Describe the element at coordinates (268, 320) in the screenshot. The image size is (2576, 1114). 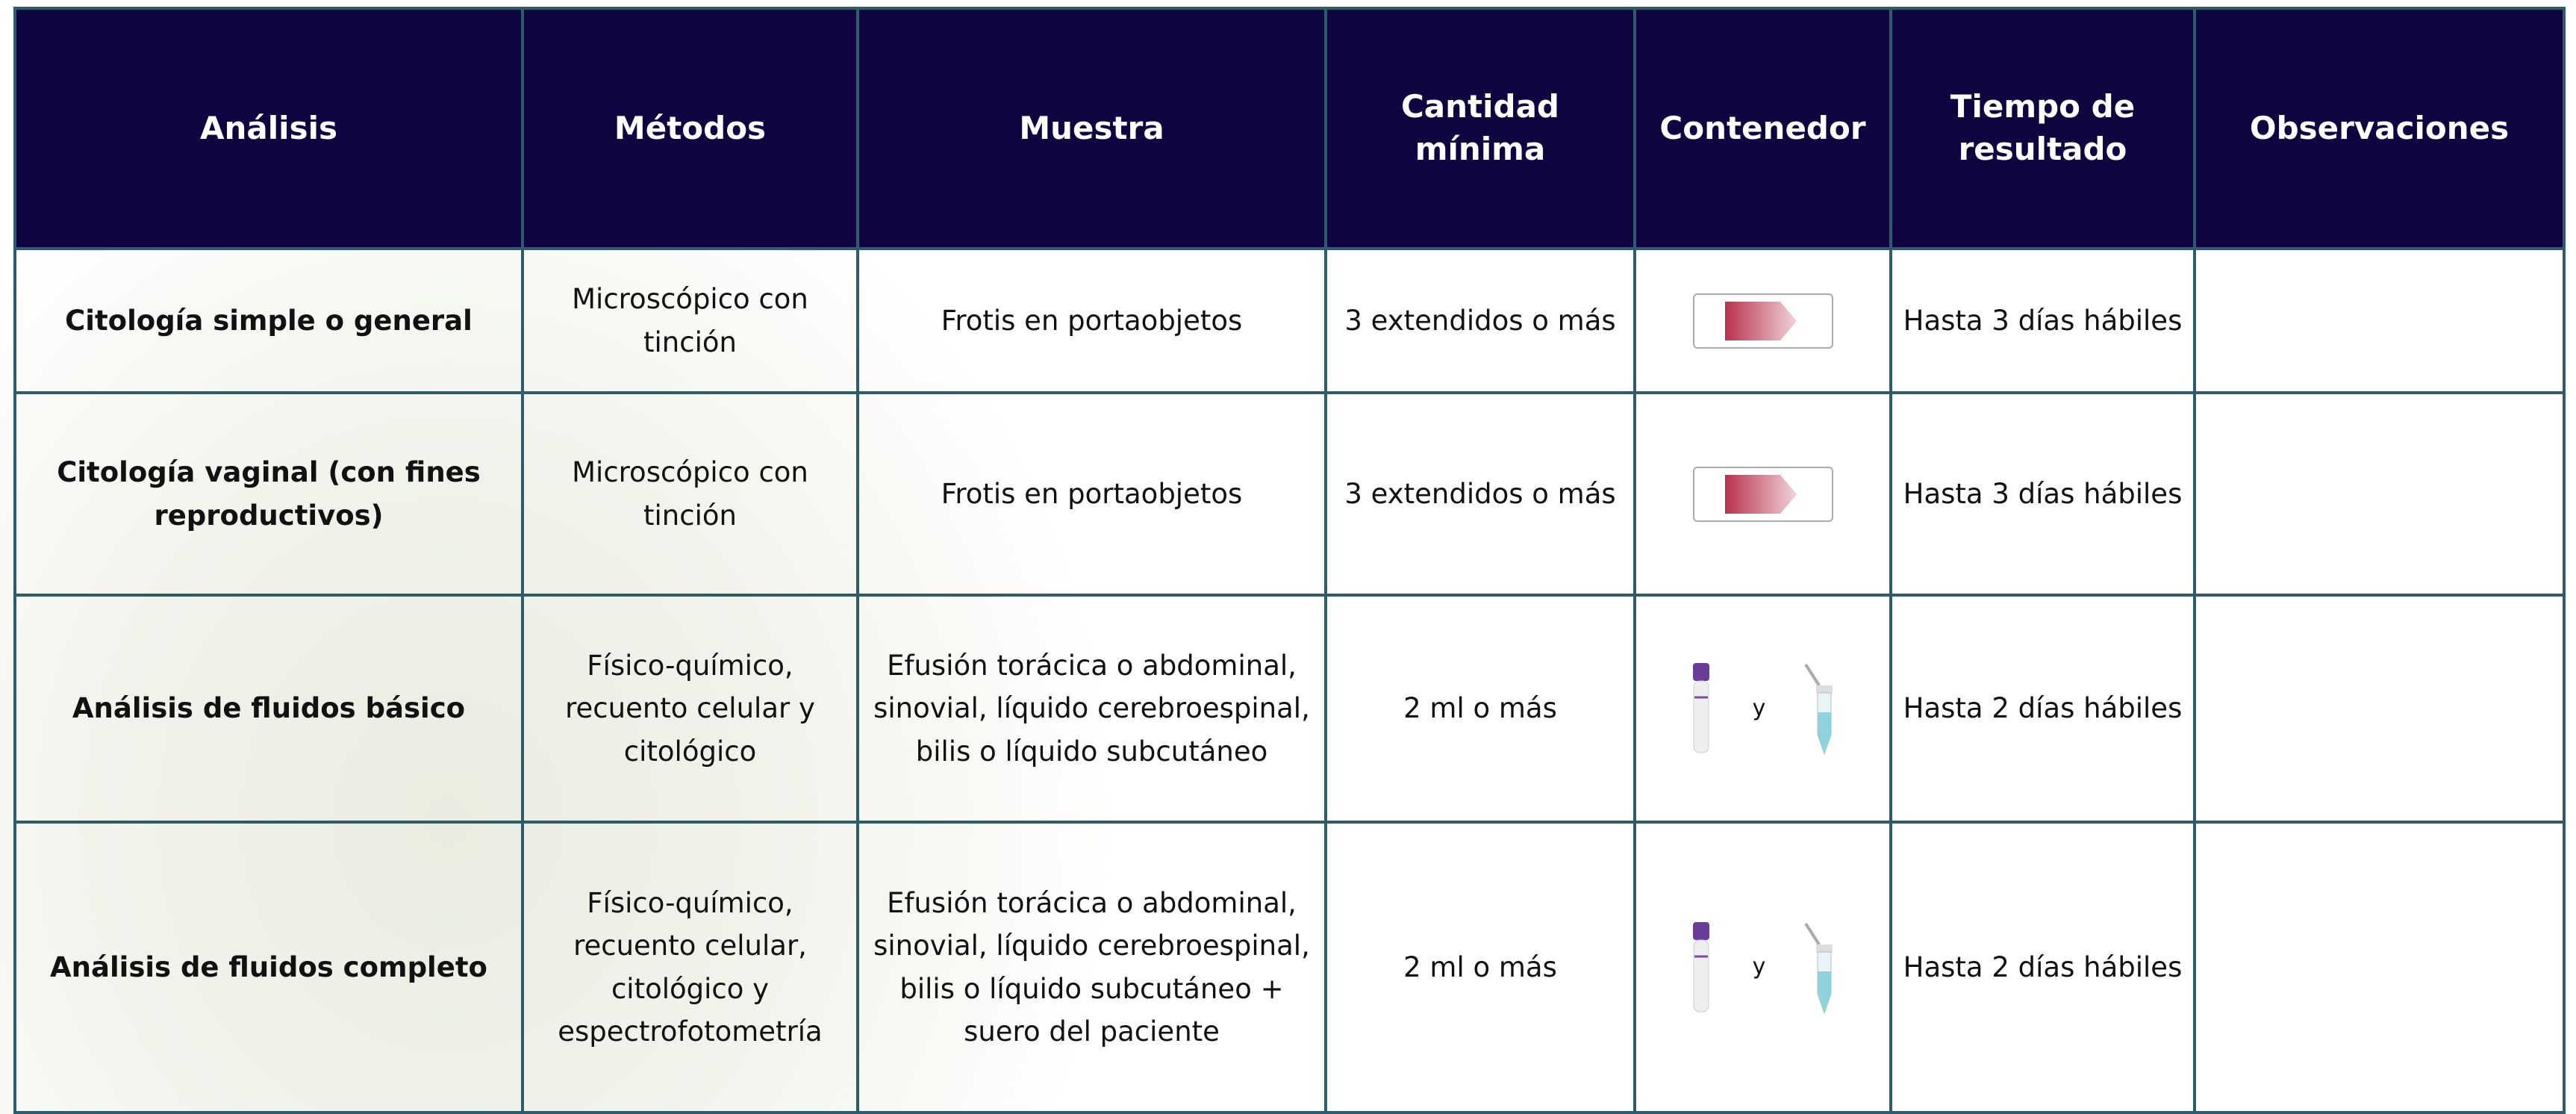
I see `analysis-cell: Citología simple o general` at that location.